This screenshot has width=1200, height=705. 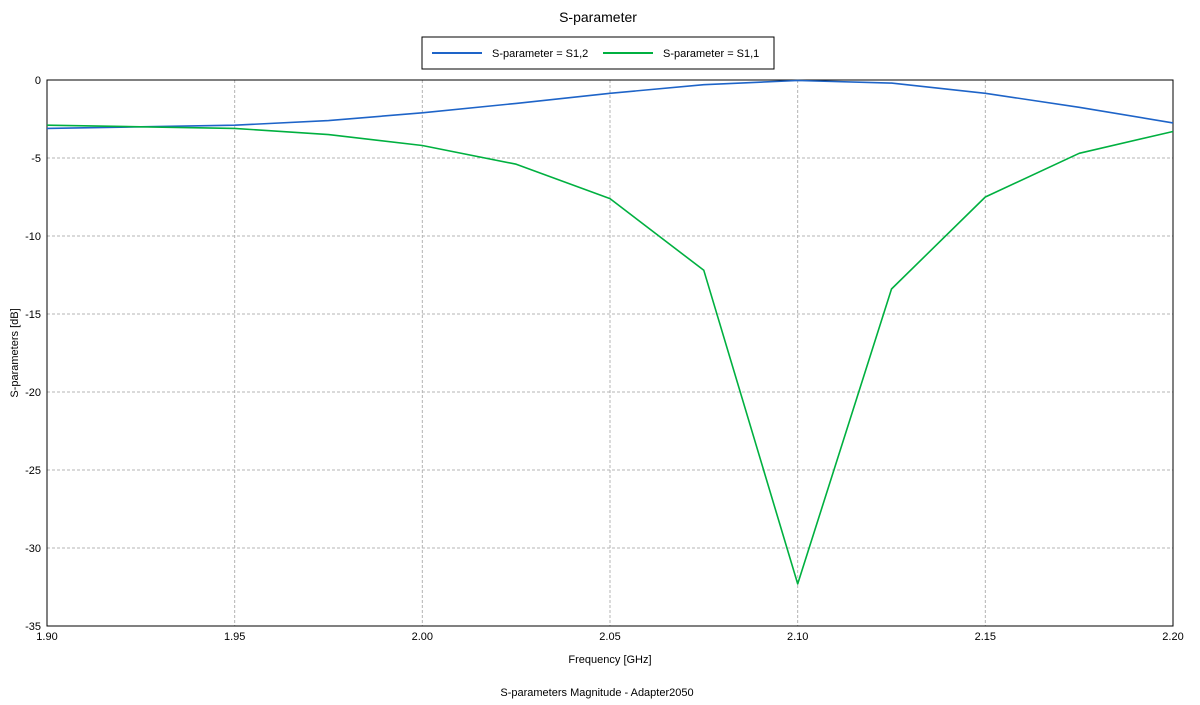 I want to click on y-tick-label: -35, so click(x=33, y=627).